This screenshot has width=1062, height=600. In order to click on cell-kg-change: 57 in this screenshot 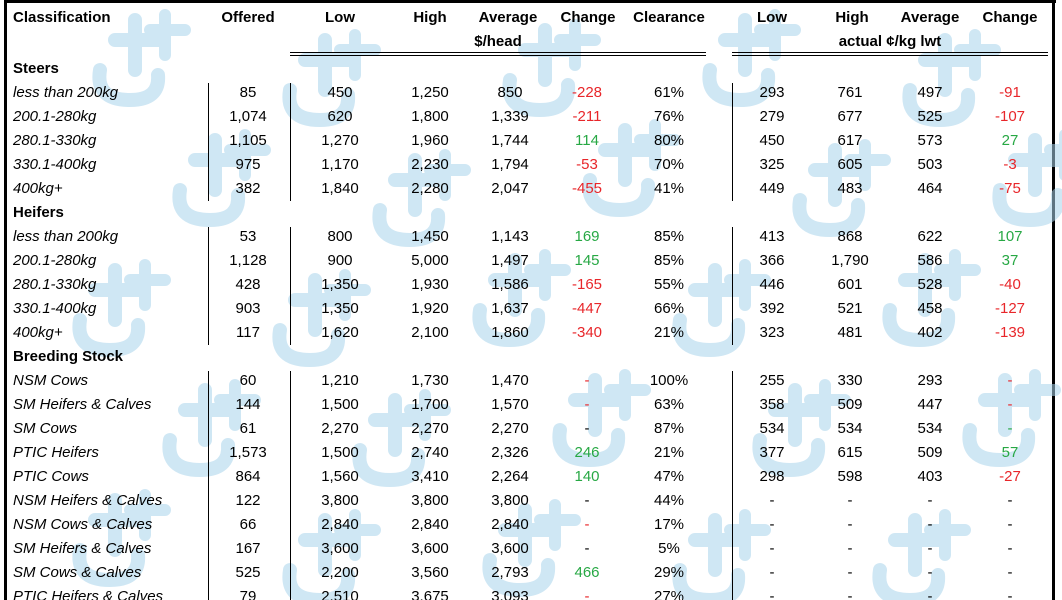, I will do `click(1010, 452)`.